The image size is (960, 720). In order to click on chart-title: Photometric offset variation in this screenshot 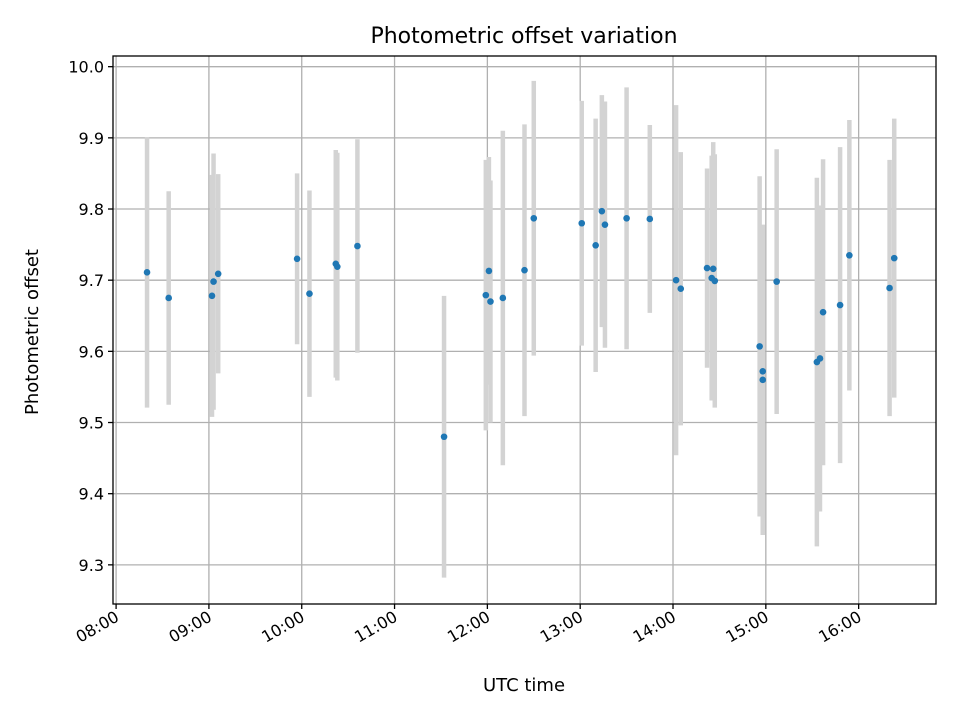, I will do `click(523, 36)`.